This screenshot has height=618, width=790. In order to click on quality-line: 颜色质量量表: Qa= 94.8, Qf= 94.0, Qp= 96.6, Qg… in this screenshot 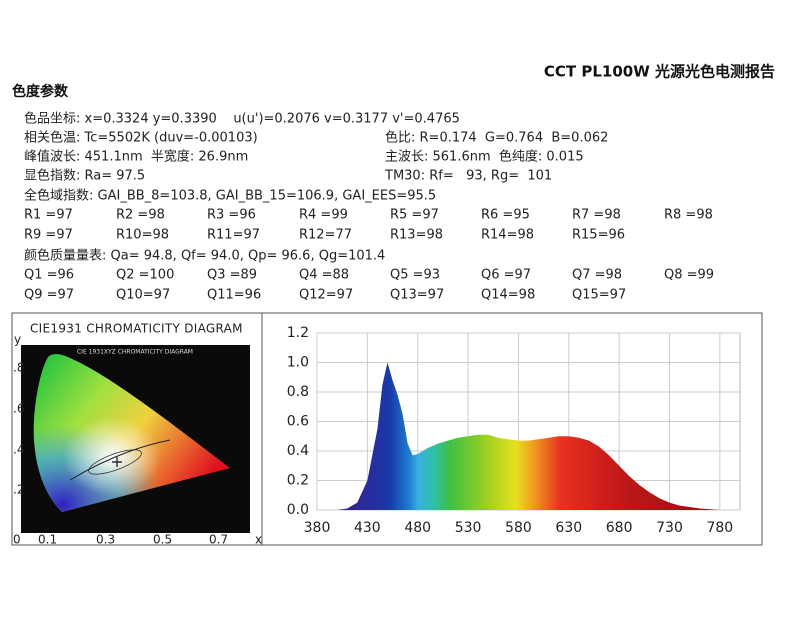, I will do `click(204, 256)`.